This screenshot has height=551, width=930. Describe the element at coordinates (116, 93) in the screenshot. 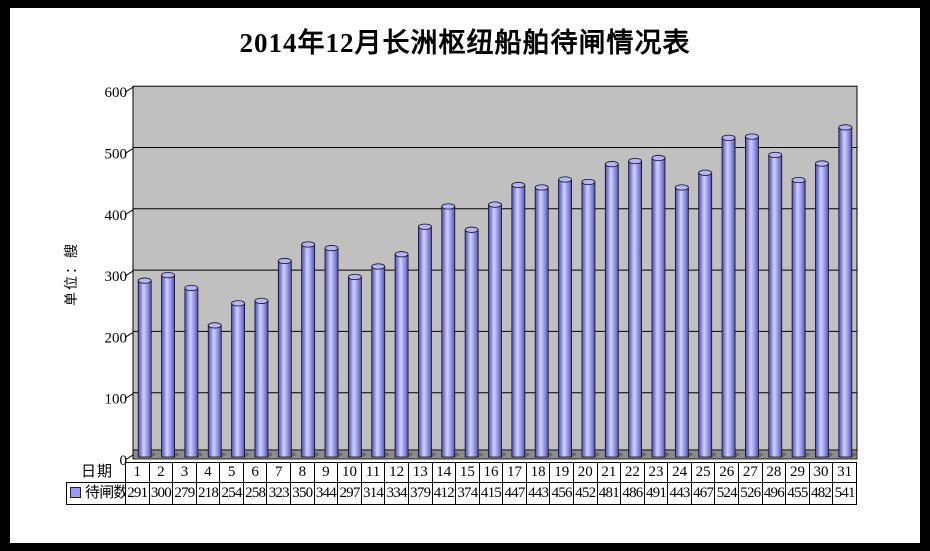

I see `y-tick-label: 600` at that location.